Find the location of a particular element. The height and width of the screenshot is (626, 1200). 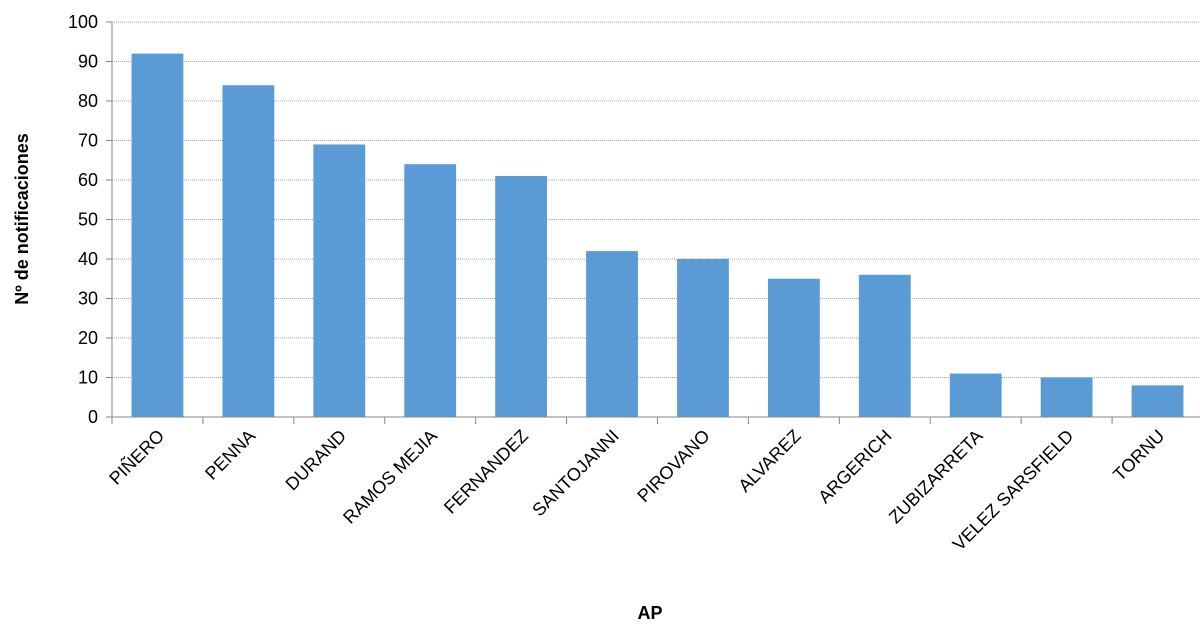

x-tick-label: ZUBIZARRETA is located at coordinates (936, 477).